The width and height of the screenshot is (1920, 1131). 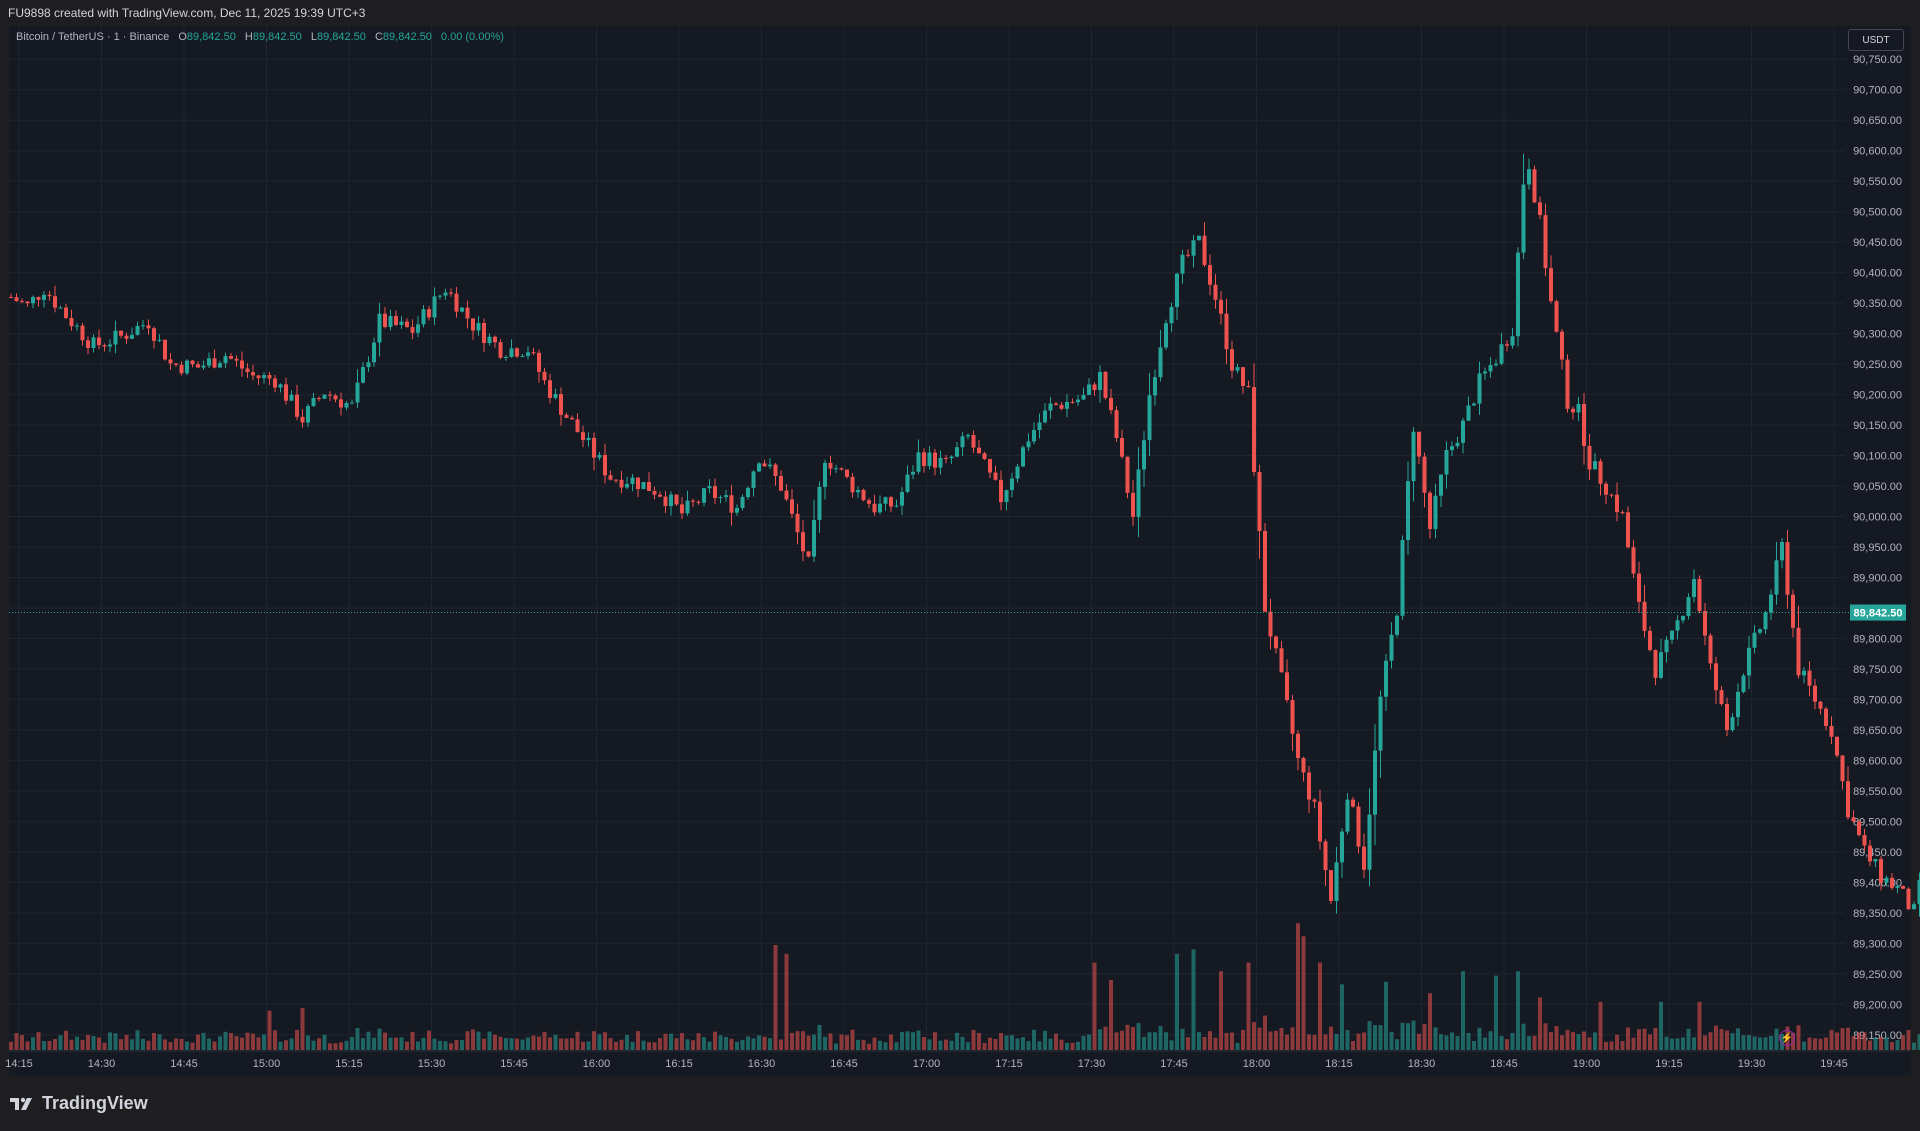 I want to click on x-tick-label: 18:30, so click(x=1422, y=1064).